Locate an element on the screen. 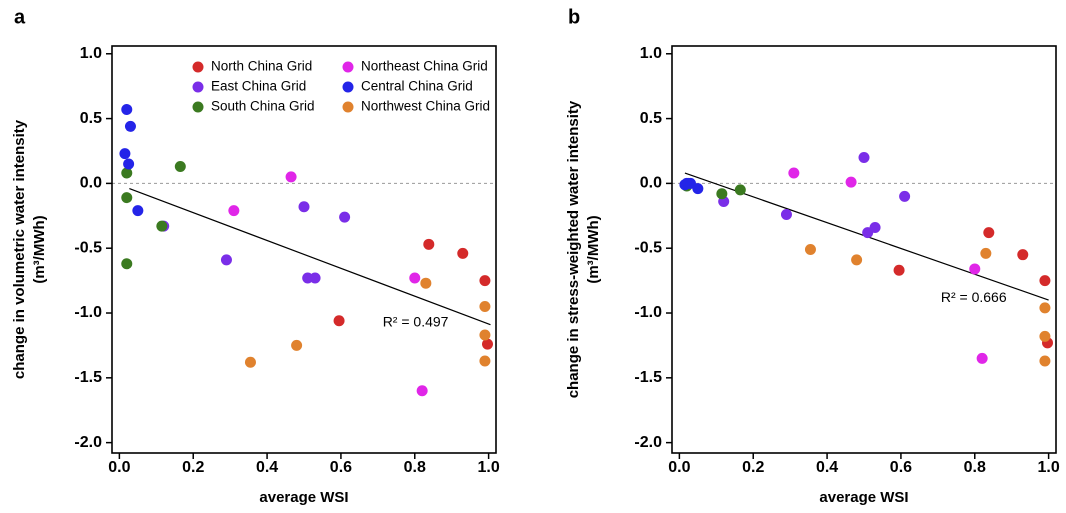 The width and height of the screenshot is (1066, 513). r-squared: R² = 0.497 is located at coordinates (416, 321).